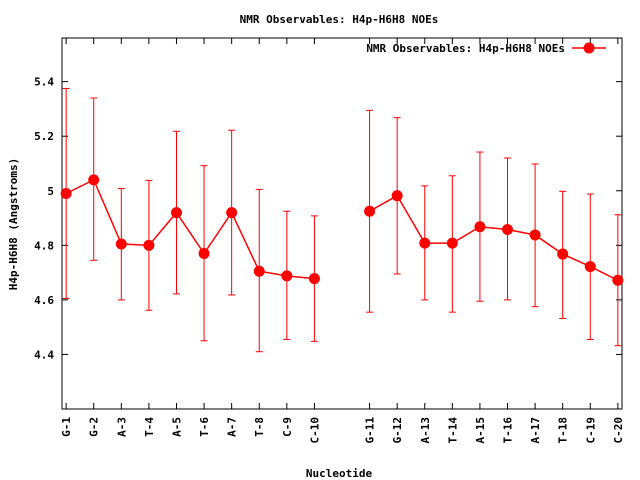 This screenshot has height=480, width=640. Describe the element at coordinates (480, 430) in the screenshot. I see `x-tick-label: A-15` at that location.